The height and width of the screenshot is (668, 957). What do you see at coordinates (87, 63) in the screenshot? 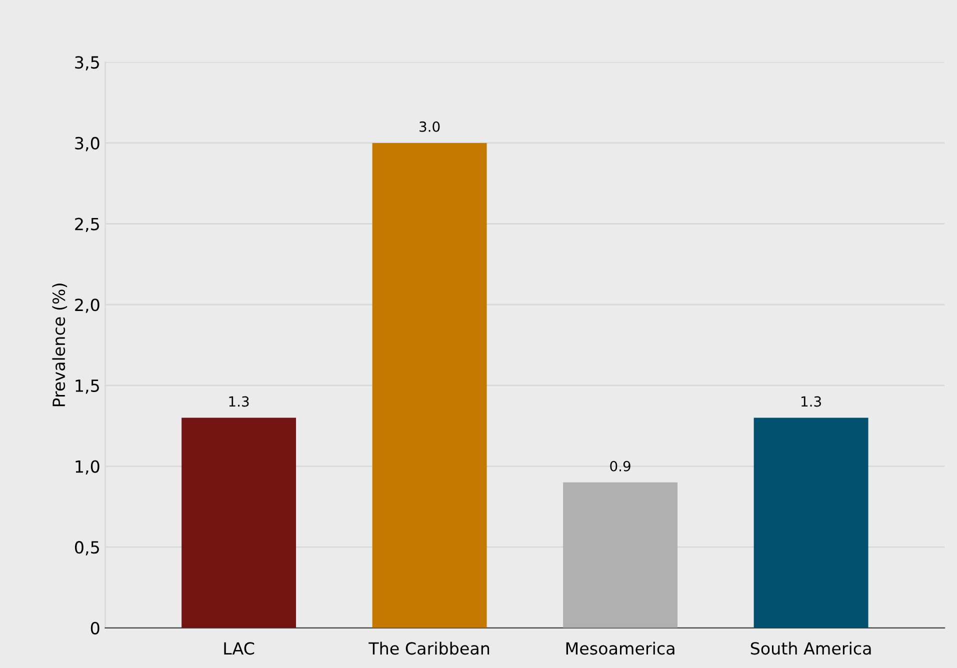
I see `y-tick-label: 3,5` at bounding box center [87, 63].